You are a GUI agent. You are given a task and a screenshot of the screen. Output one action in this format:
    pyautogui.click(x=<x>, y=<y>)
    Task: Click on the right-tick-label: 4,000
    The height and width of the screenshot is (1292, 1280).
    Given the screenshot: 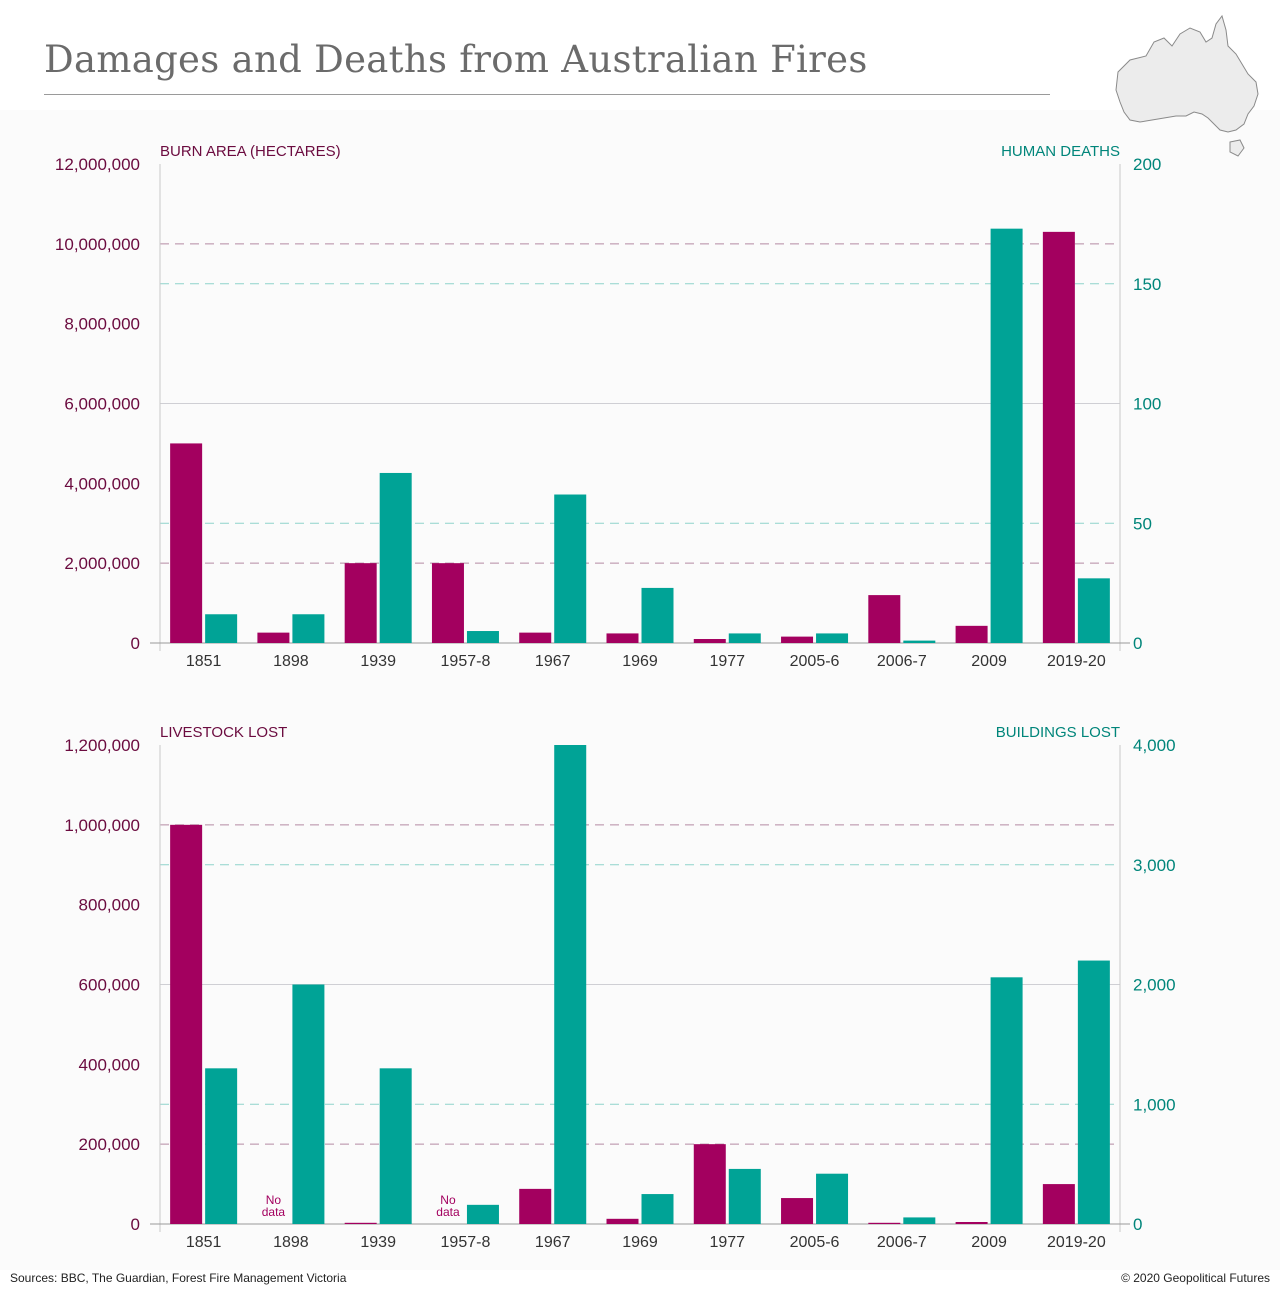 What is the action you would take?
    pyautogui.click(x=1154, y=745)
    